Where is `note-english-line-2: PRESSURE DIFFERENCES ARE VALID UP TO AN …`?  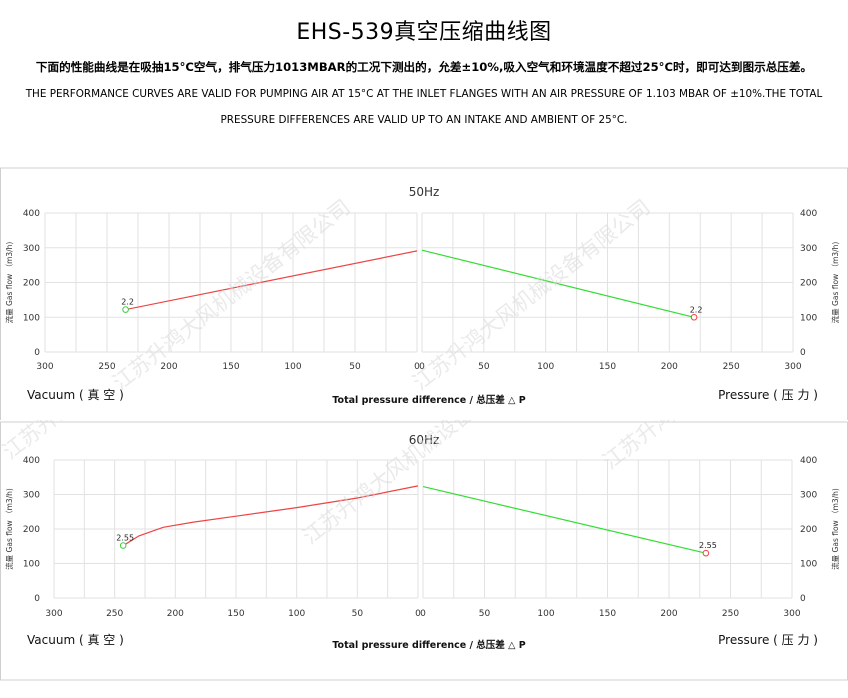
note-english-line-2: PRESSURE DIFFERENCES ARE VALID UP TO AN … is located at coordinates (424, 120).